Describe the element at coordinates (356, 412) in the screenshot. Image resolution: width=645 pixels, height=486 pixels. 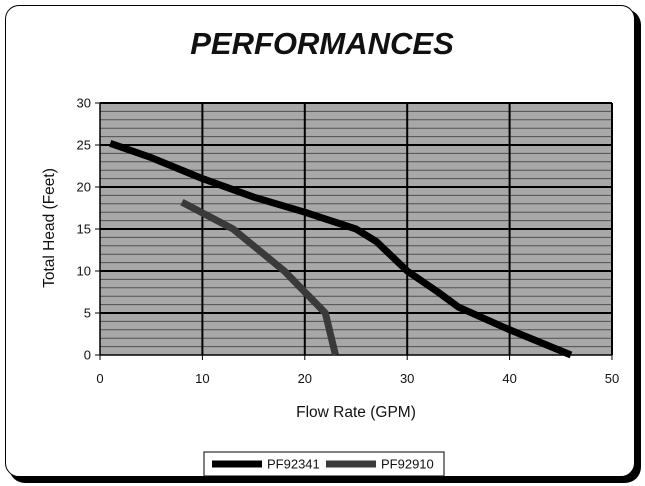
I see `x-axis-label: Flow Rate (GPM)` at that location.